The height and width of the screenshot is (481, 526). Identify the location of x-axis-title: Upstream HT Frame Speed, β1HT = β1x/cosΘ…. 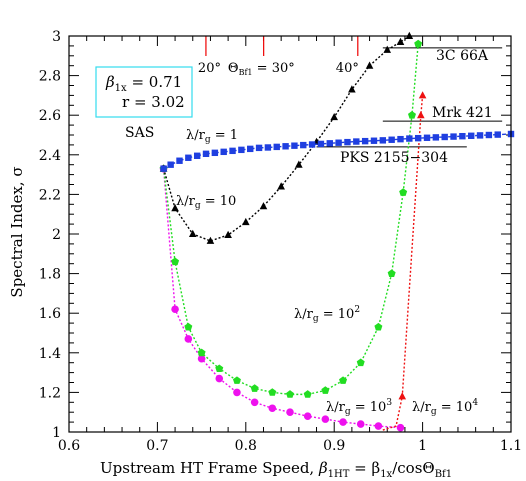
(276, 469).